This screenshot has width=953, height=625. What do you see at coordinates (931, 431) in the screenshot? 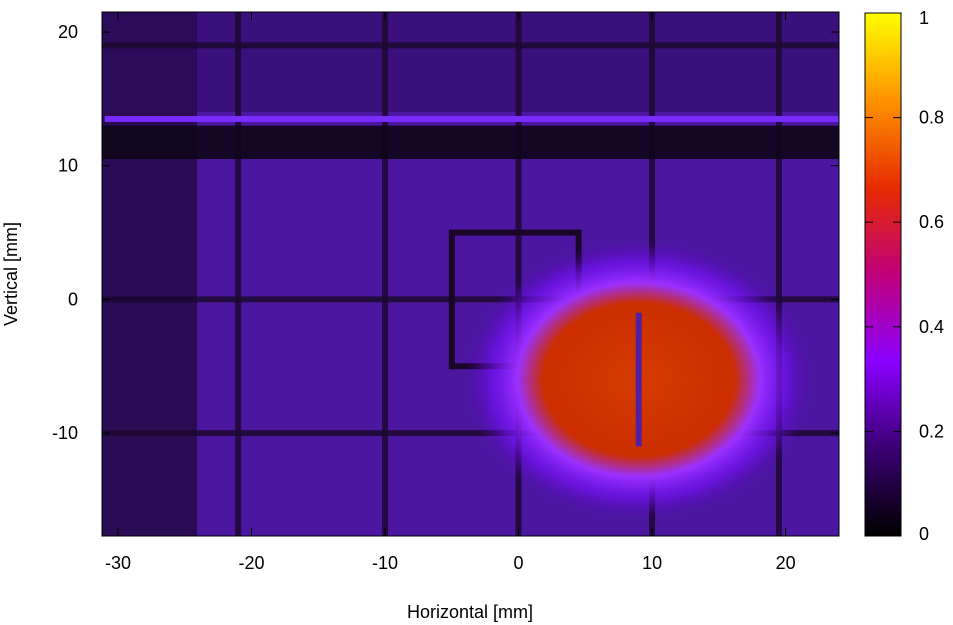
I see `colorbar-tick-label: 0.2` at bounding box center [931, 431].